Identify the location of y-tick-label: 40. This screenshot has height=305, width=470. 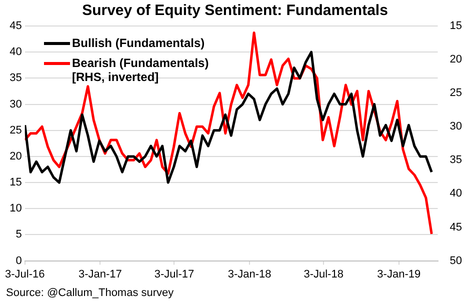
(16, 52).